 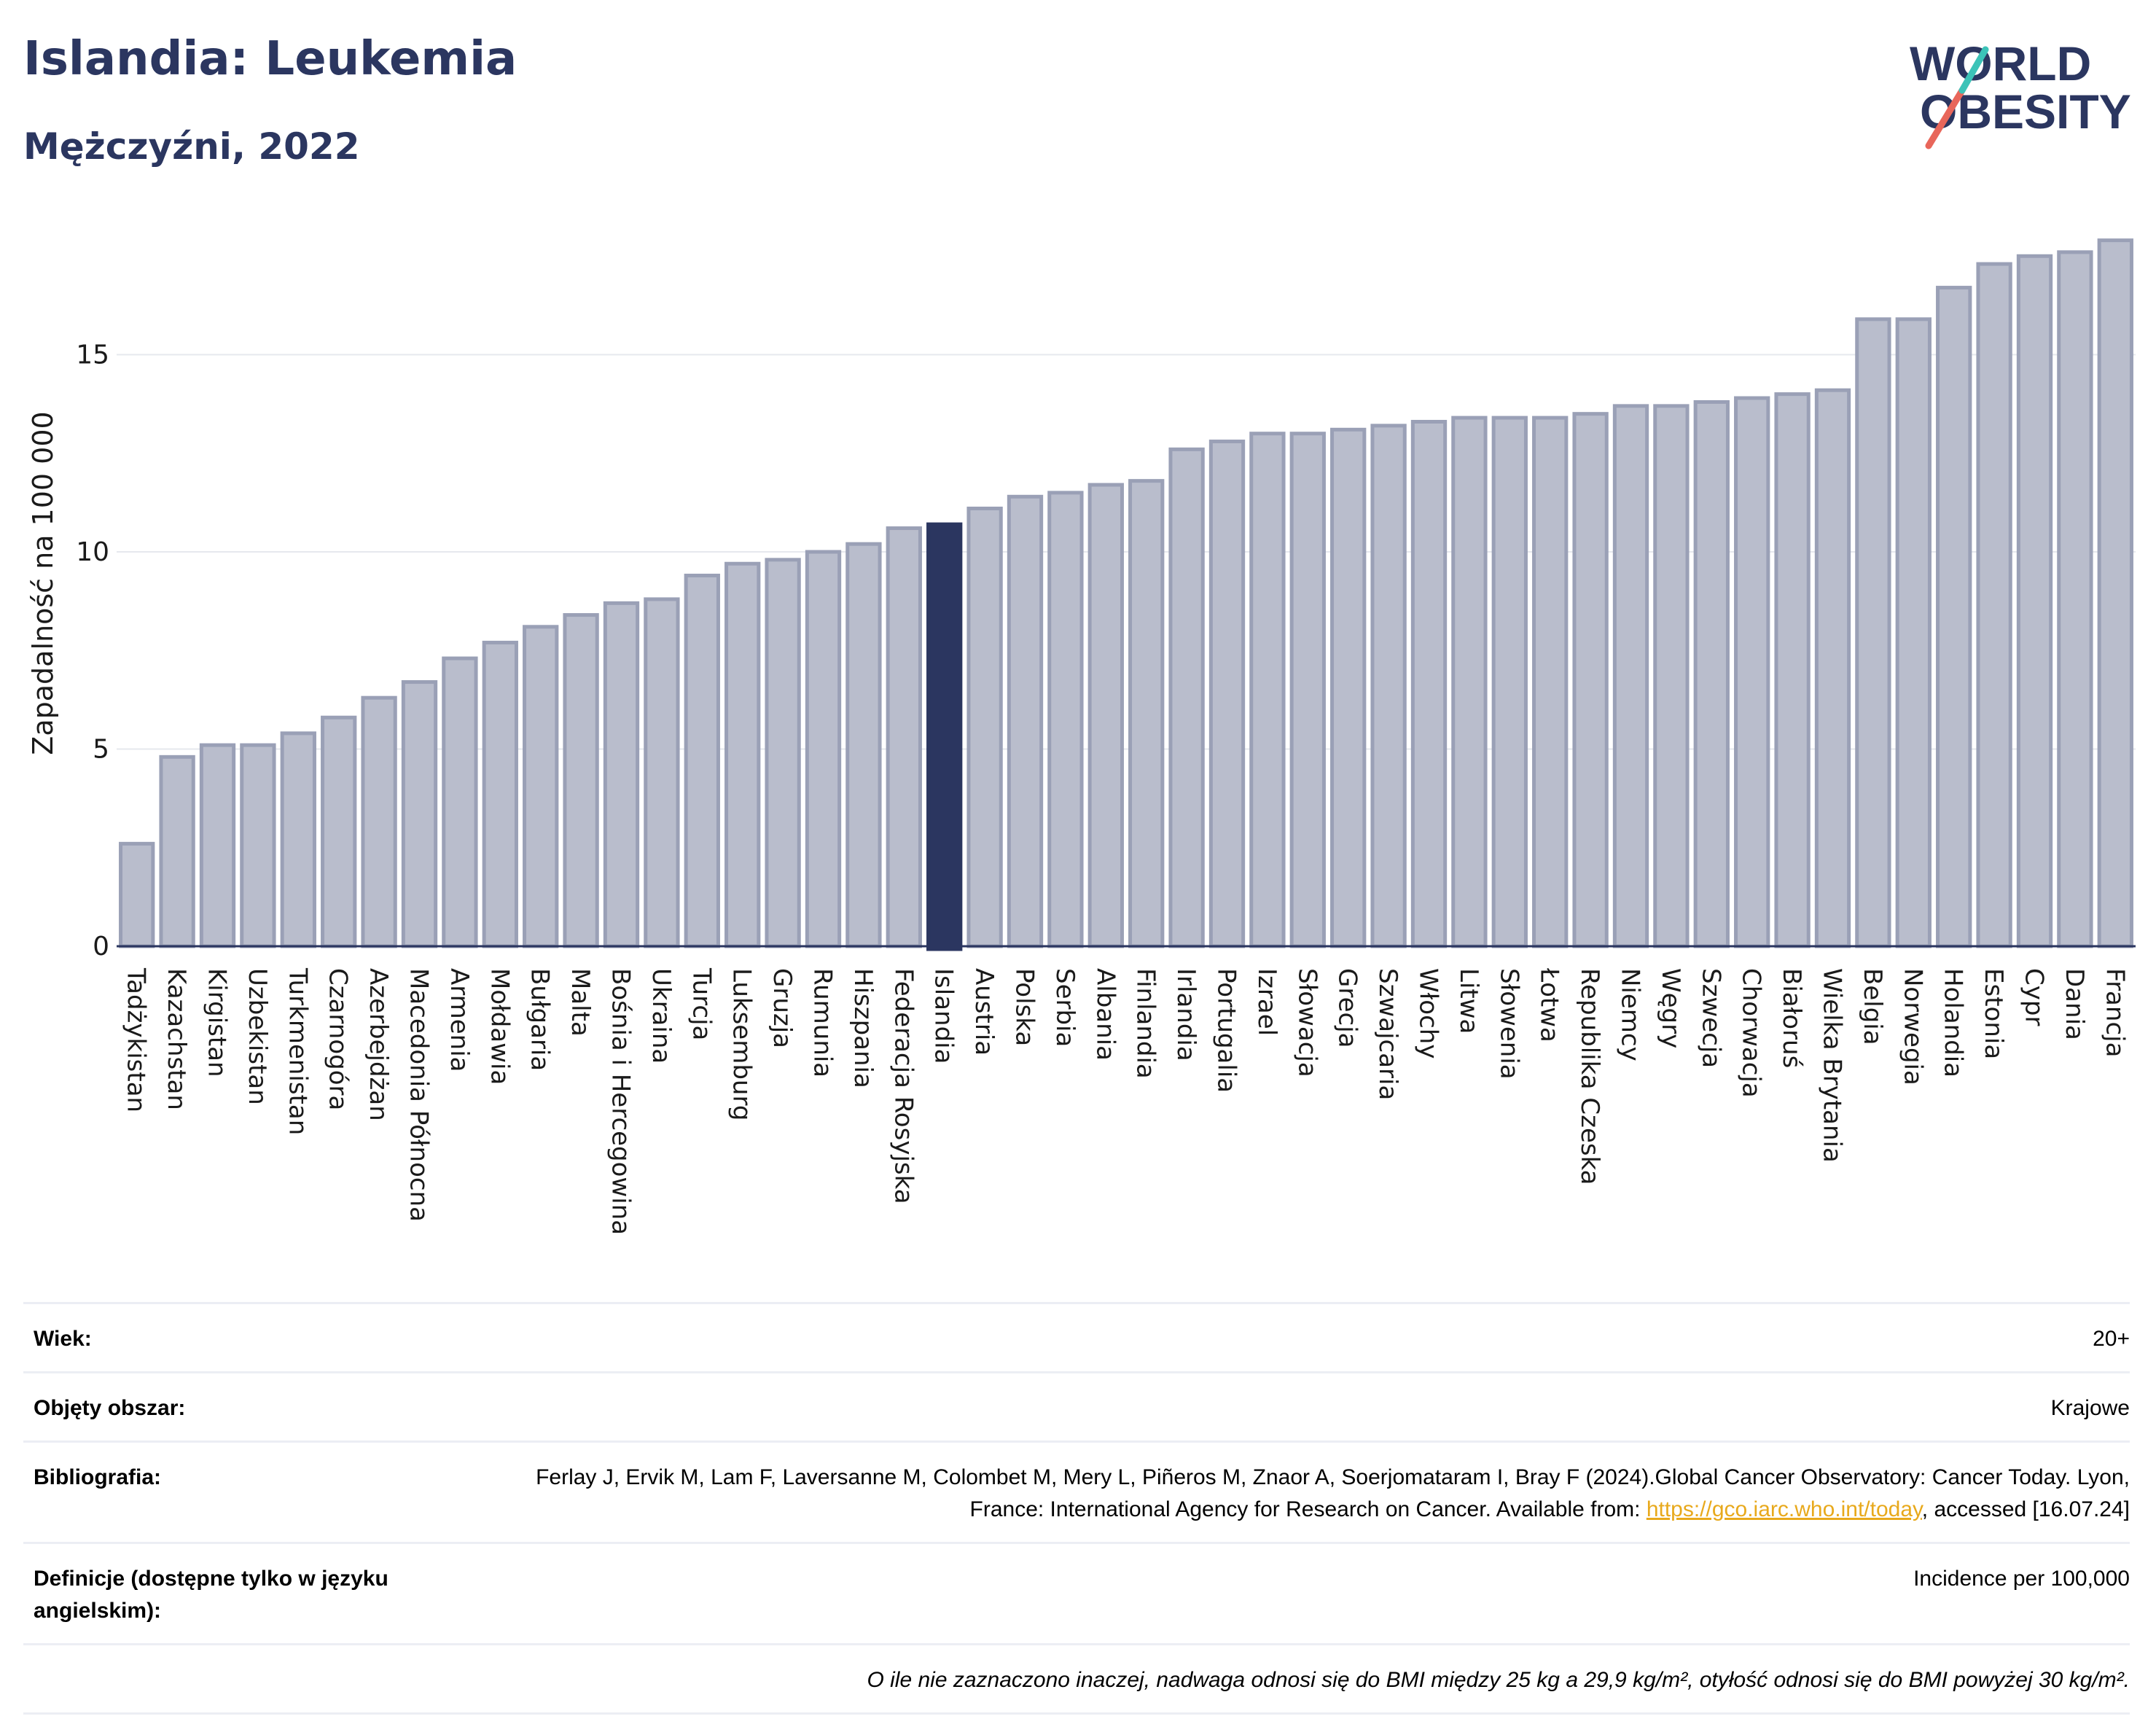 What do you see at coordinates (1266, 1002) in the screenshot?
I see `x-tick-label: Izrael` at bounding box center [1266, 1002].